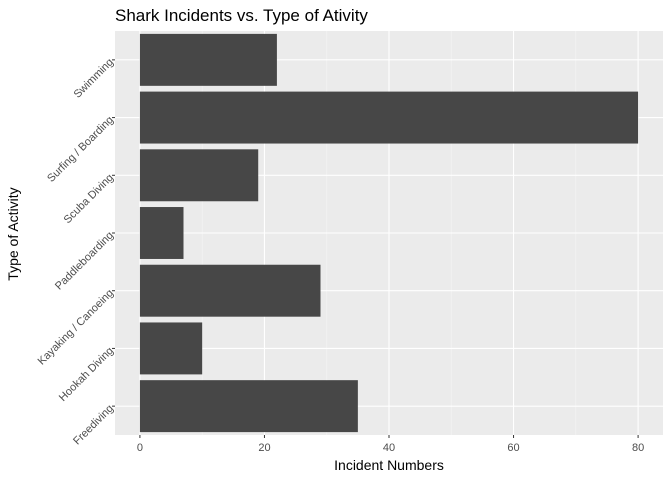  I want to click on x-tick-label: 40, so click(389, 448).